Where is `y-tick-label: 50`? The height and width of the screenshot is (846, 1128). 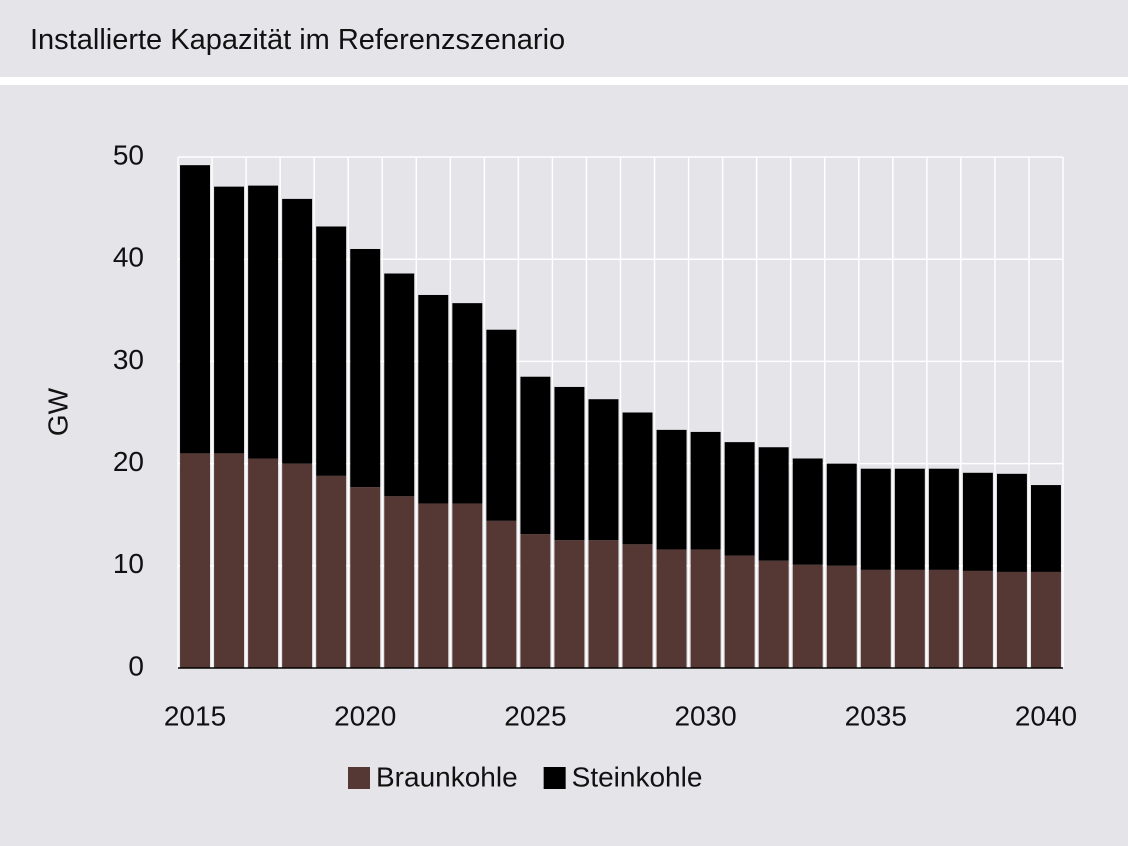
y-tick-label: 50 is located at coordinates (128, 154).